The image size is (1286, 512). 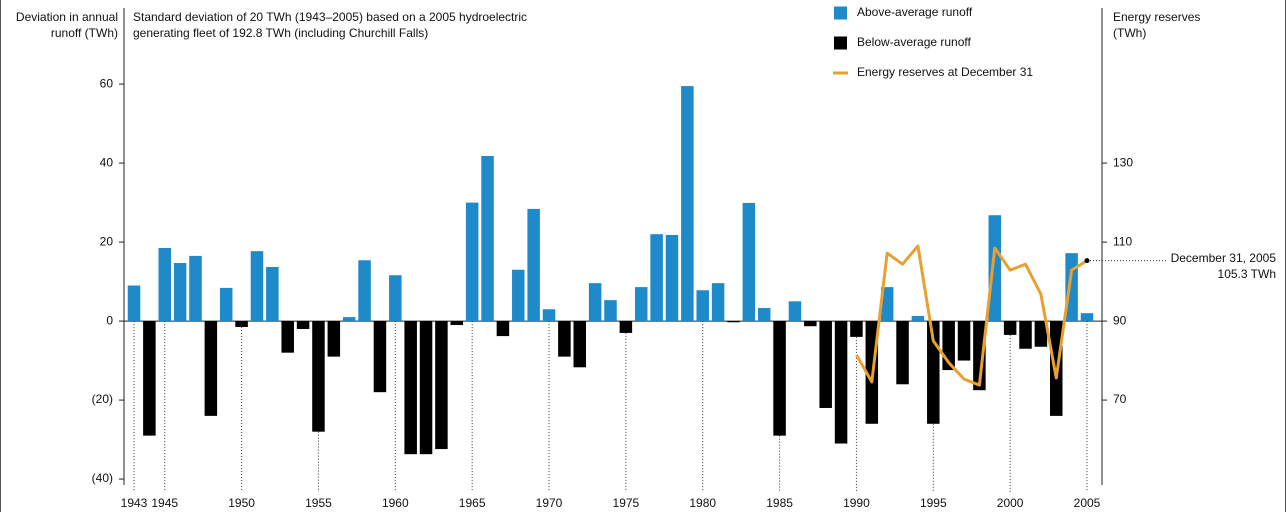 What do you see at coordinates (1010, 503) in the screenshot?
I see `x-tick-label: 2000` at bounding box center [1010, 503].